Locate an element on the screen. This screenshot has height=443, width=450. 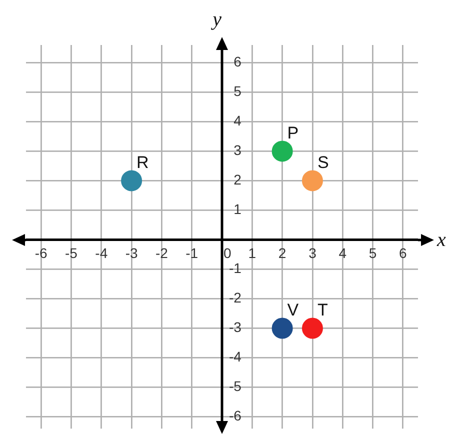
x-tick-label: -5 is located at coordinates (71, 253).